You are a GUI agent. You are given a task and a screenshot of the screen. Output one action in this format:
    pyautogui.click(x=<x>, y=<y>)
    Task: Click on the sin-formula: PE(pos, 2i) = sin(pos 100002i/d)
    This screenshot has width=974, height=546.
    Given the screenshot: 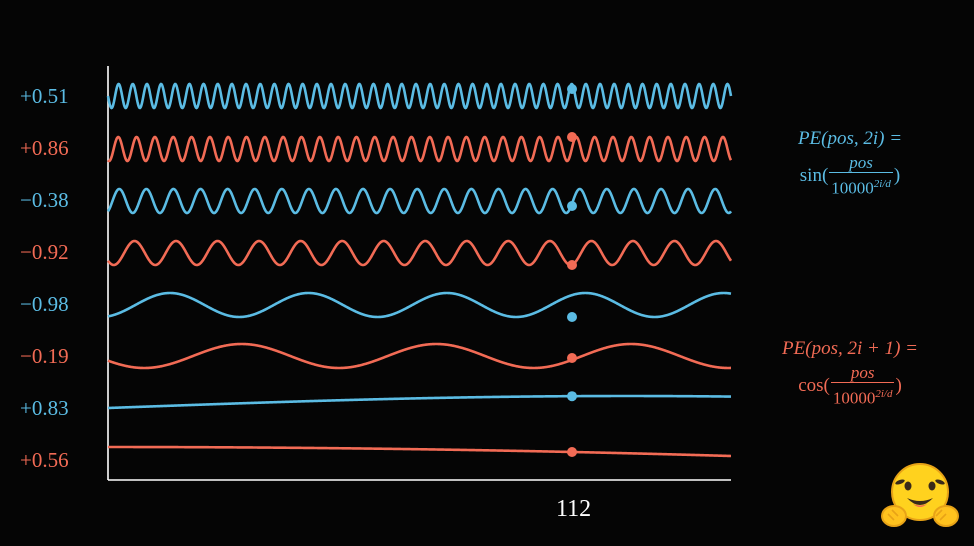 What is the action you would take?
    pyautogui.click(x=850, y=164)
    